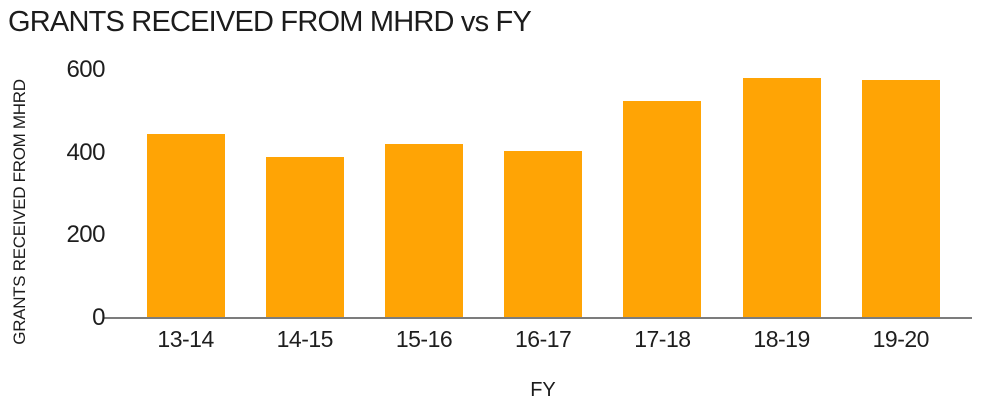 This screenshot has height=412, width=983. Describe the element at coordinates (543, 390) in the screenshot. I see `x-axis-title: FY` at that location.